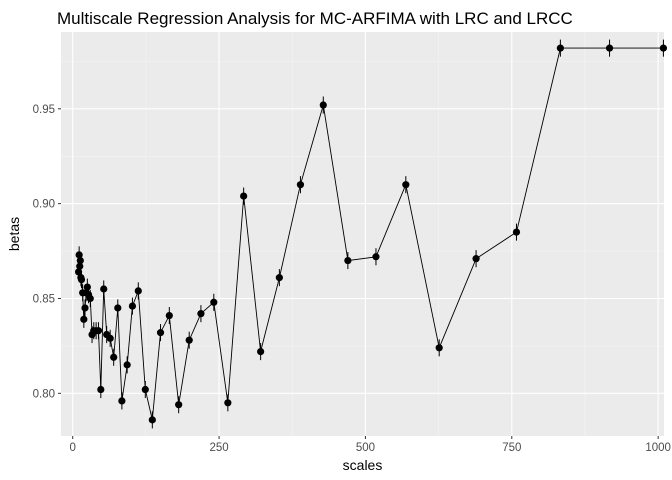 Image resolution: width=672 pixels, height=480 pixels. I want to click on y-axis-title: betas, so click(14, 234).